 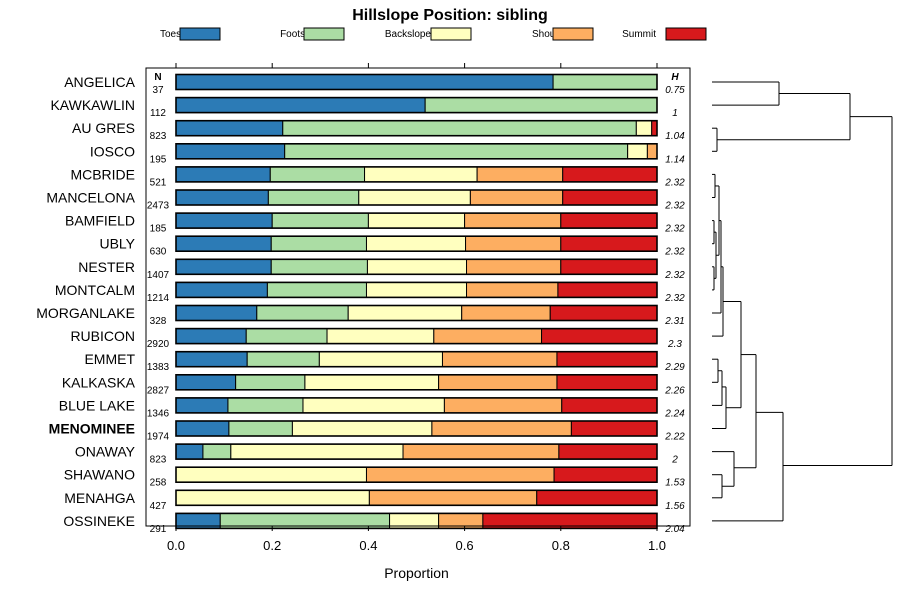 What do you see at coordinates (316, 289) in the screenshot?
I see `bar-montcalm-footslope` at bounding box center [316, 289].